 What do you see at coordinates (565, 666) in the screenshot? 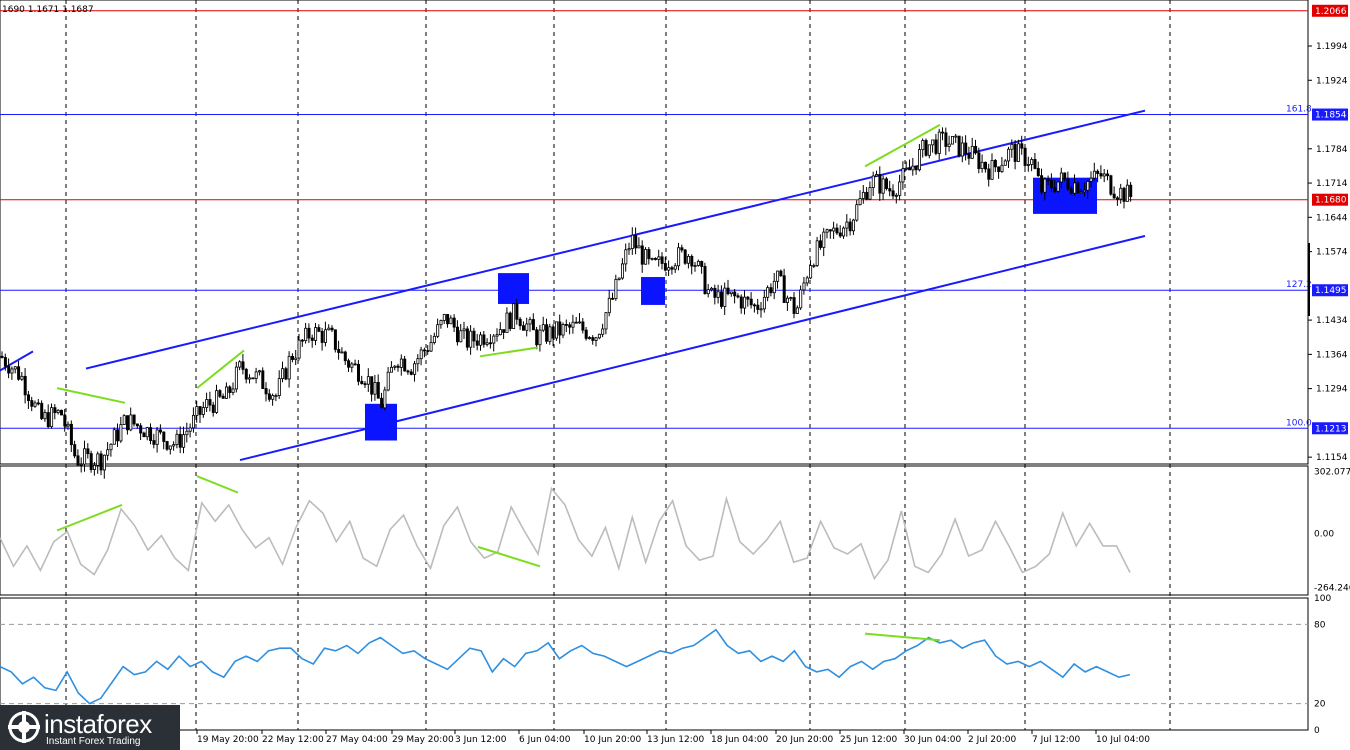
I see `rsi-line` at bounding box center [565, 666].